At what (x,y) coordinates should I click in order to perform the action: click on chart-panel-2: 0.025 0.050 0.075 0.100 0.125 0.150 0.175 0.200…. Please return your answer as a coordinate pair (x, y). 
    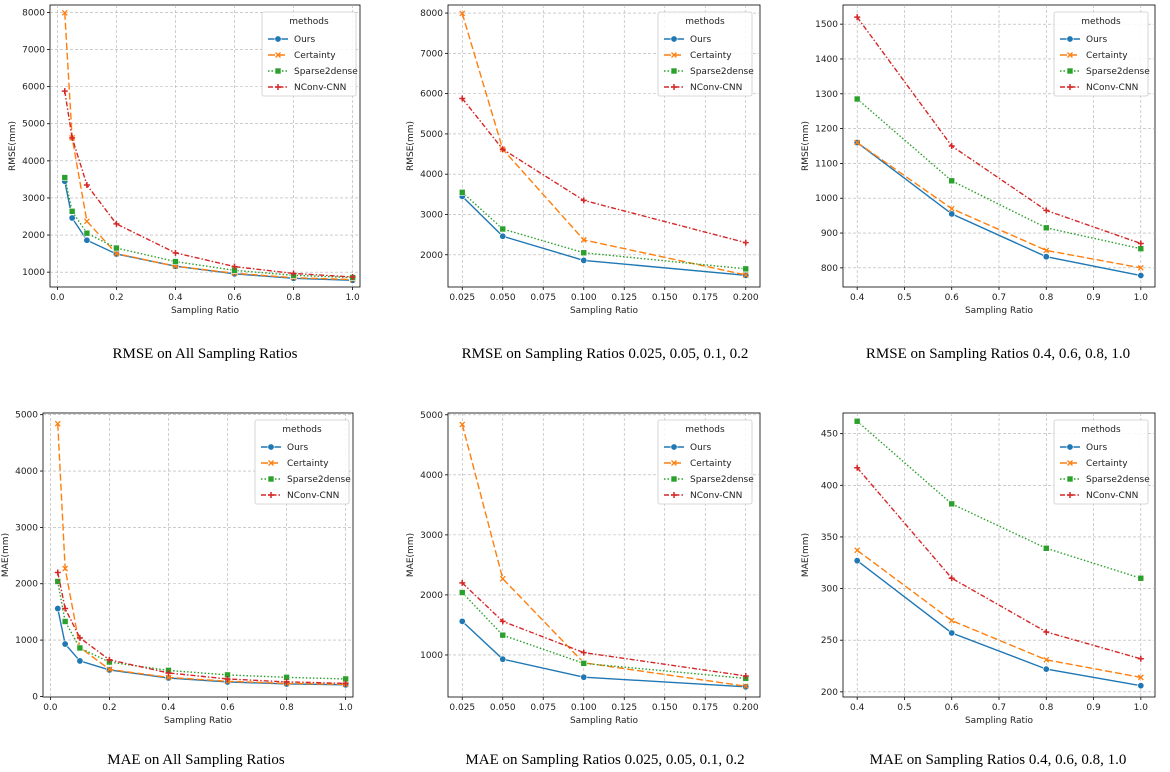
    Looking at the image, I should click on (583, 183).